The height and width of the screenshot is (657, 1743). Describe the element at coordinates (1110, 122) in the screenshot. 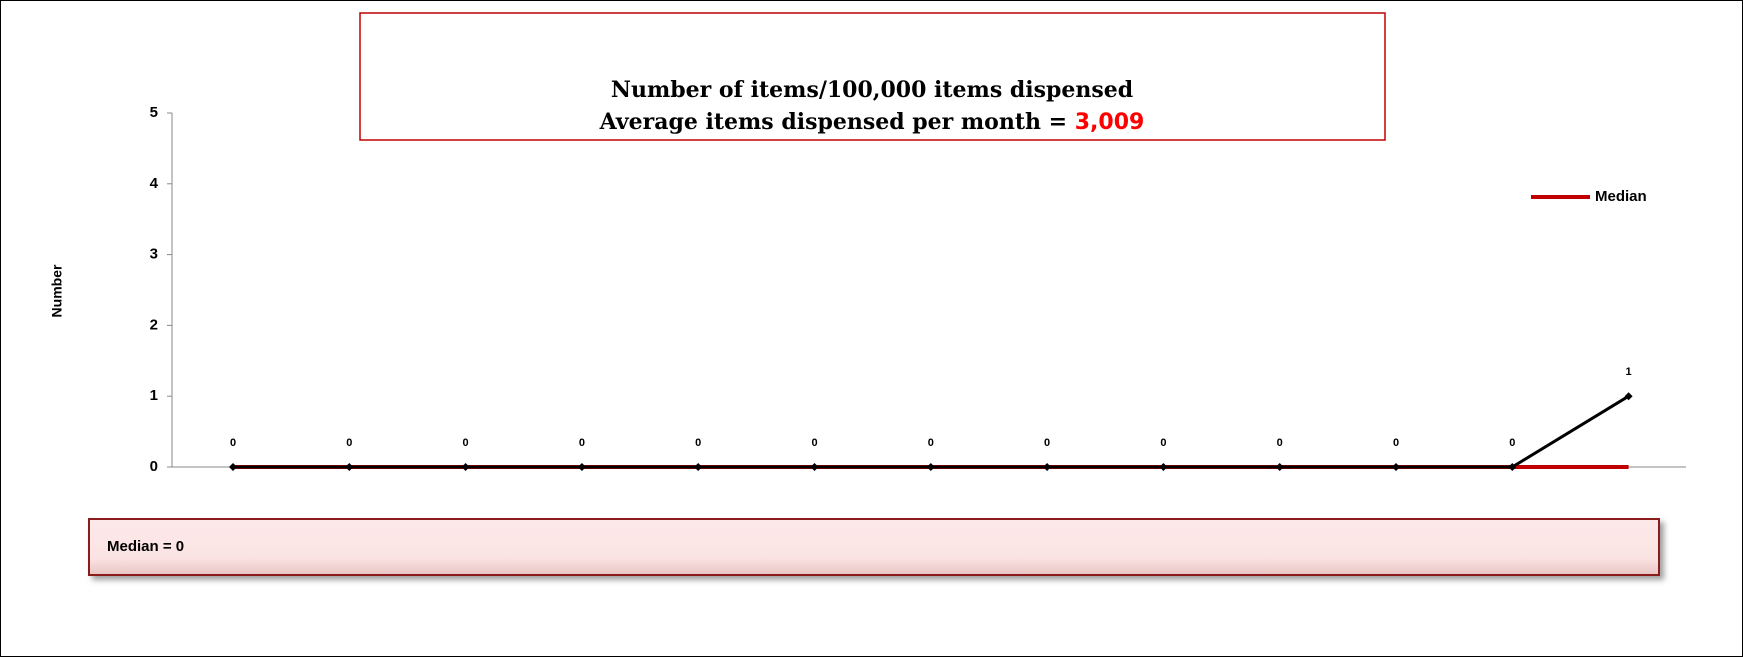

I see `subtitle-value: 3,009` at that location.